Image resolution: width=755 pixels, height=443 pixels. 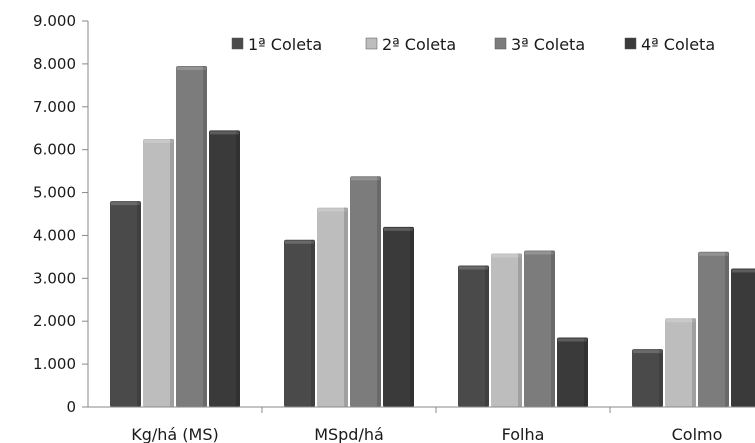 I want to click on y-tick-label: 9.000, so click(x=54, y=21).